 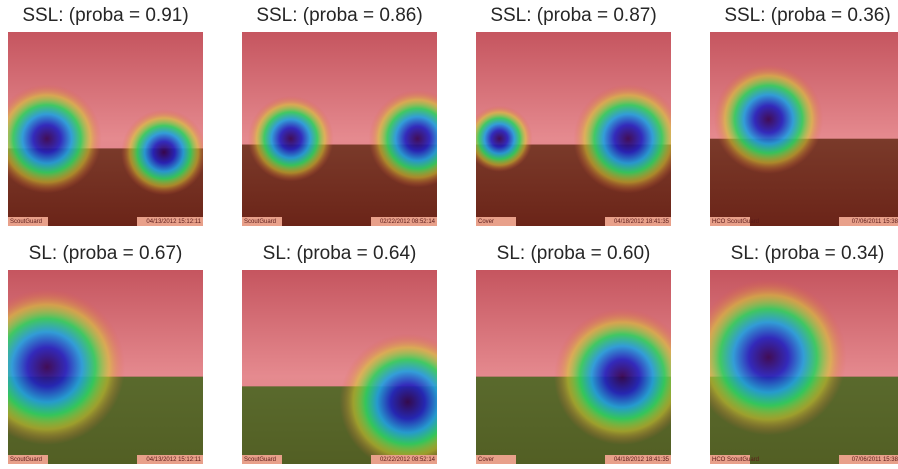 I want to click on panel-title: SL: (proba = 0.64), so click(x=340, y=253).